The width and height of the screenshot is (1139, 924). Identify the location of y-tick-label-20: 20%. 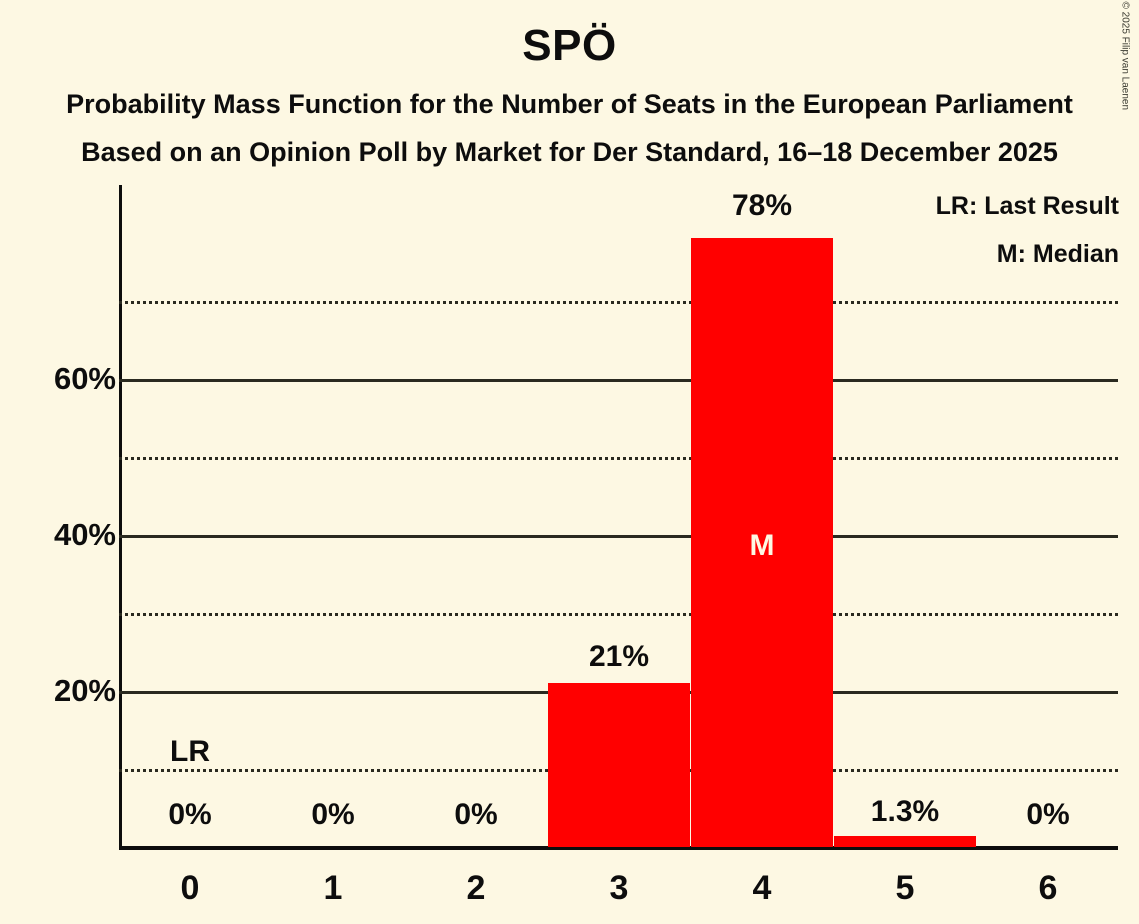
(84, 690).